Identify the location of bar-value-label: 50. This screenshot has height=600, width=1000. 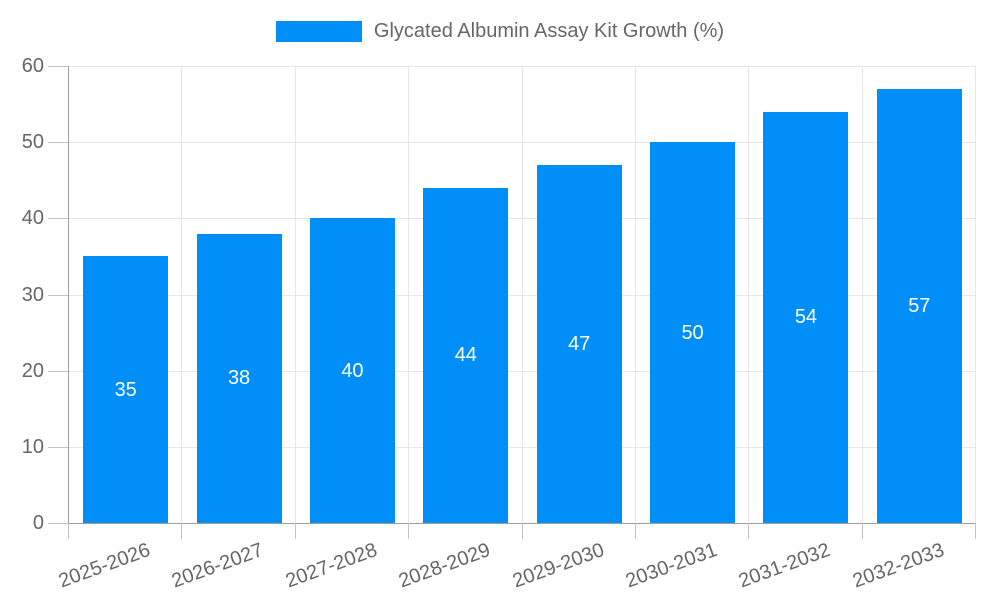
(692, 332).